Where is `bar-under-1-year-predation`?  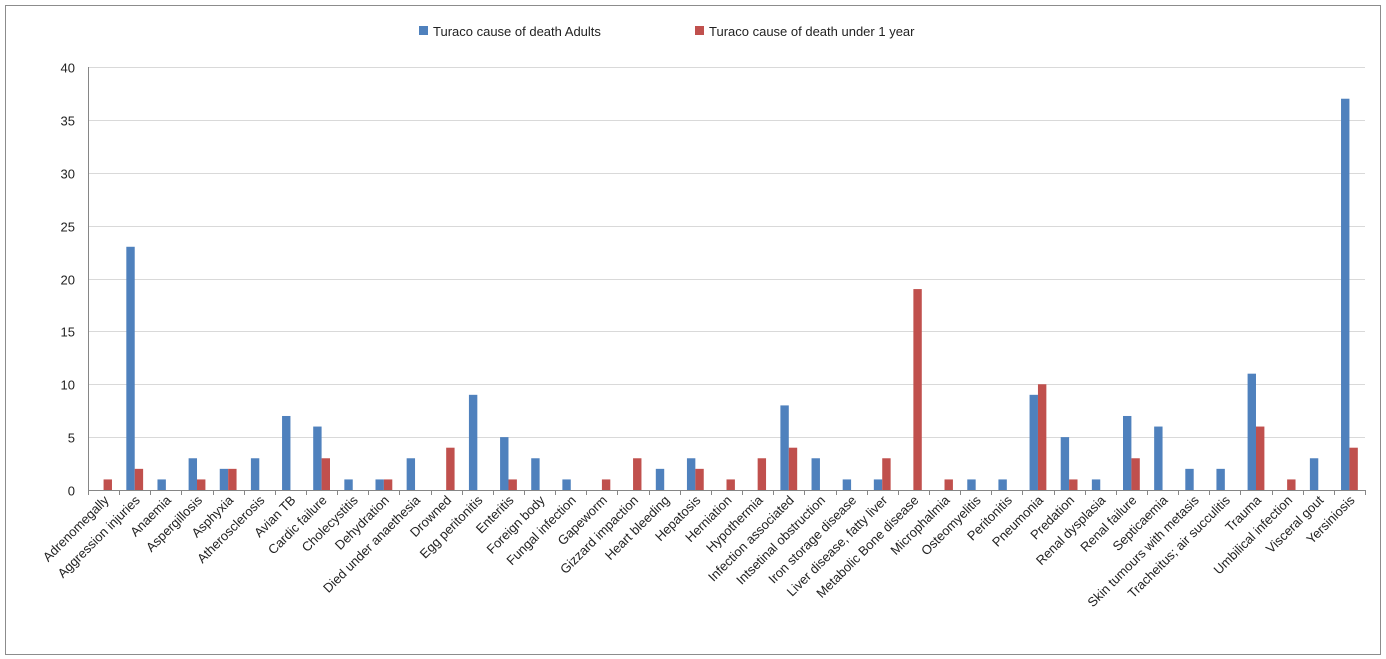
bar-under-1-year-predation is located at coordinates (1073, 484).